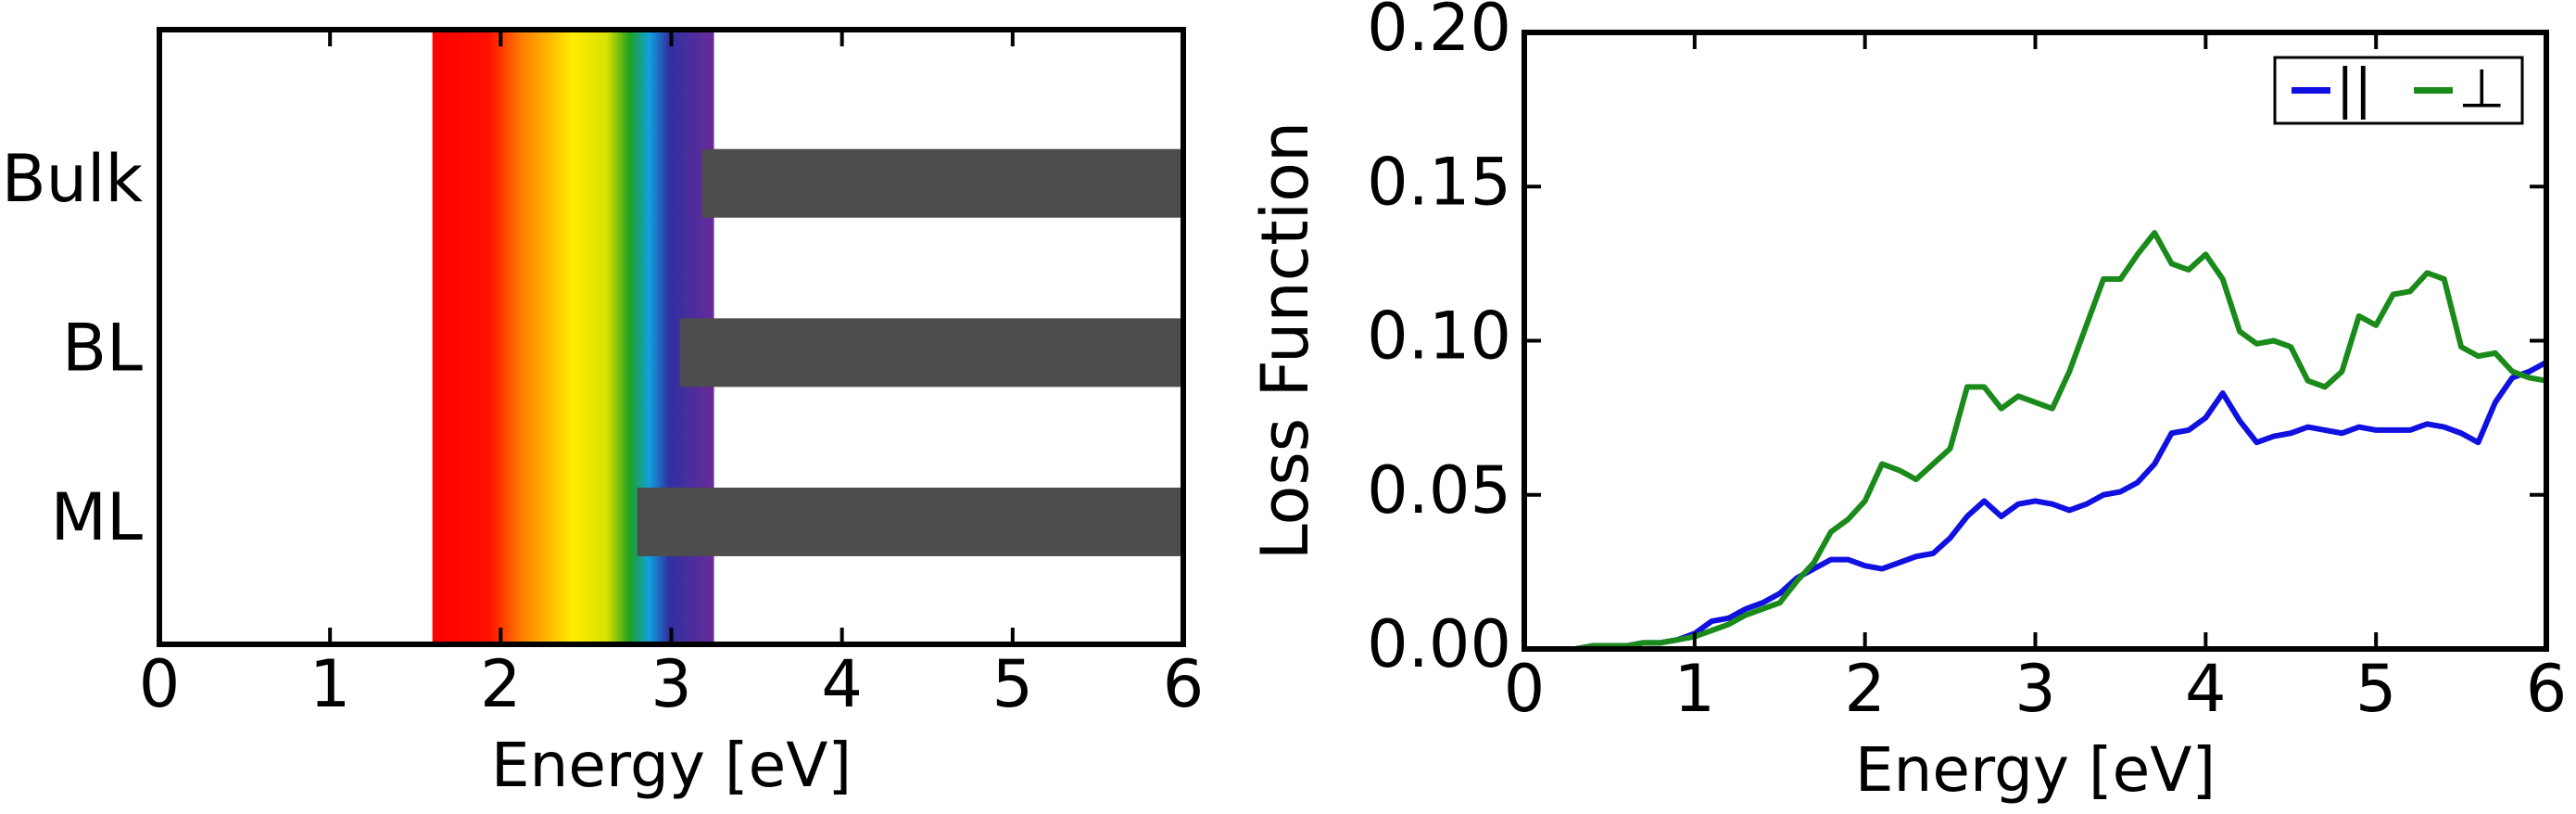 This screenshot has height=814, width=2576. Describe the element at coordinates (102, 348) in the screenshot. I see `y-tick-label: BL` at that location.